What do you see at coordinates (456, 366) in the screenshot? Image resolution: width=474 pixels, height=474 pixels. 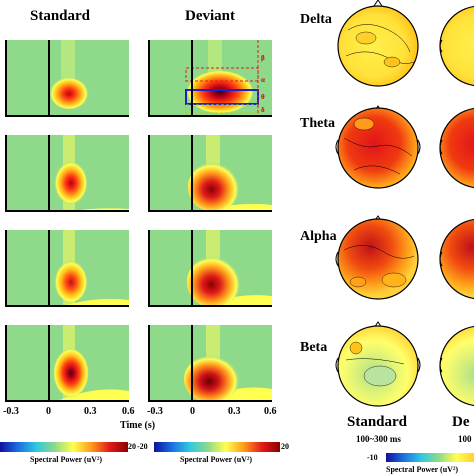 I see `topo-beta-deviant` at bounding box center [456, 366].